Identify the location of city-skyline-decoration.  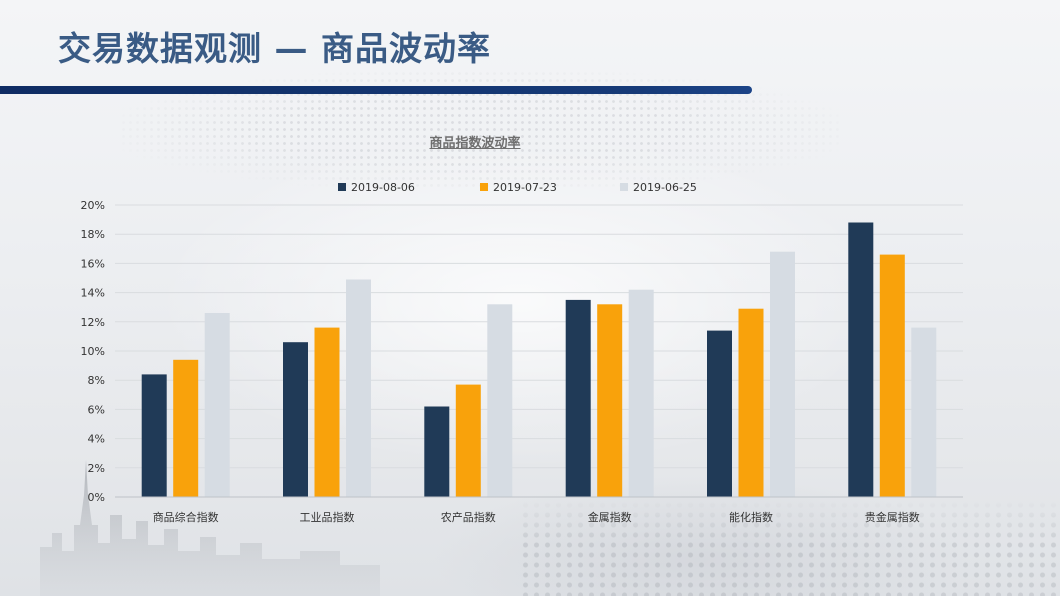
(210, 528).